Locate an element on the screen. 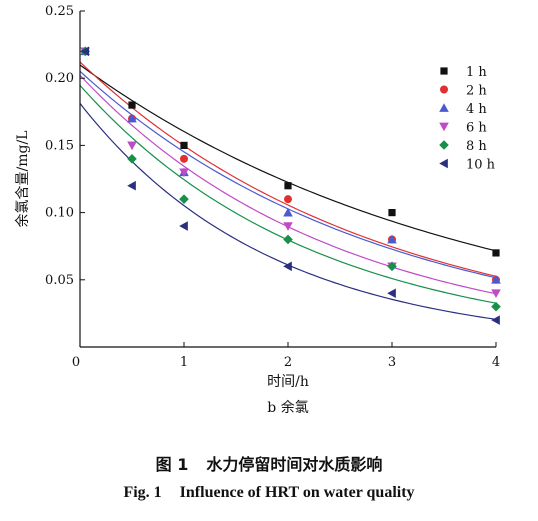 This screenshot has height=521, width=538. legend-label: 1 h is located at coordinates (476, 72).